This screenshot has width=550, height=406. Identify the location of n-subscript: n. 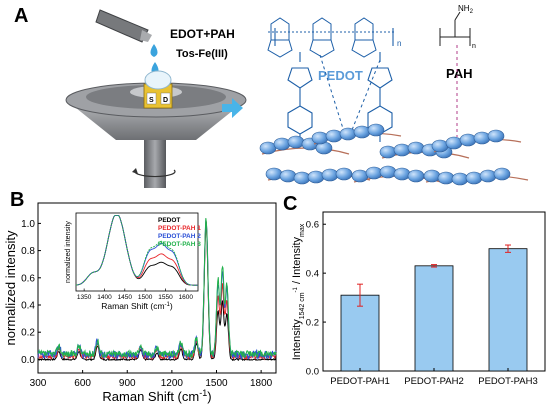
(399, 43).